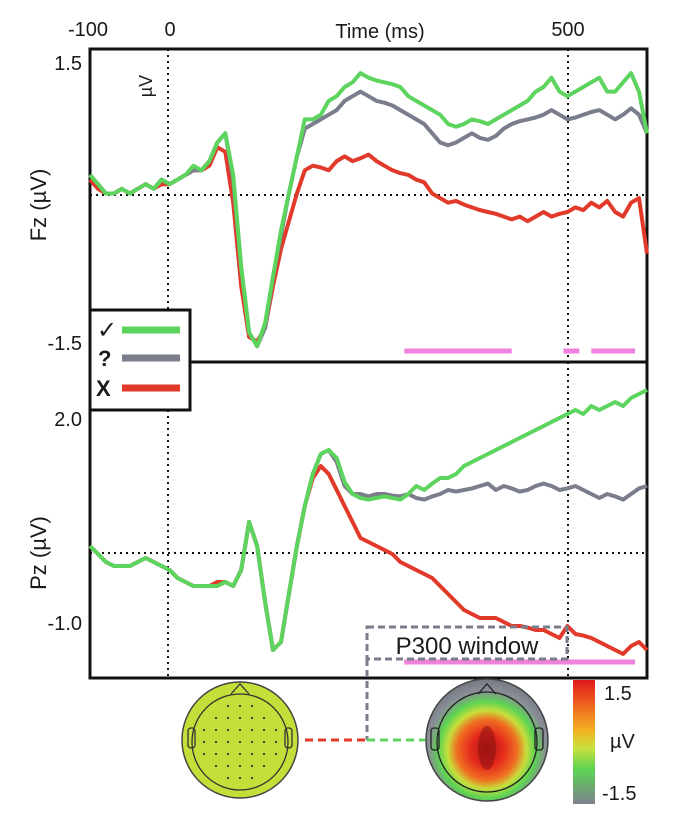  What do you see at coordinates (146, 86) in the screenshot?
I see `fz-unit-label: µV` at bounding box center [146, 86].